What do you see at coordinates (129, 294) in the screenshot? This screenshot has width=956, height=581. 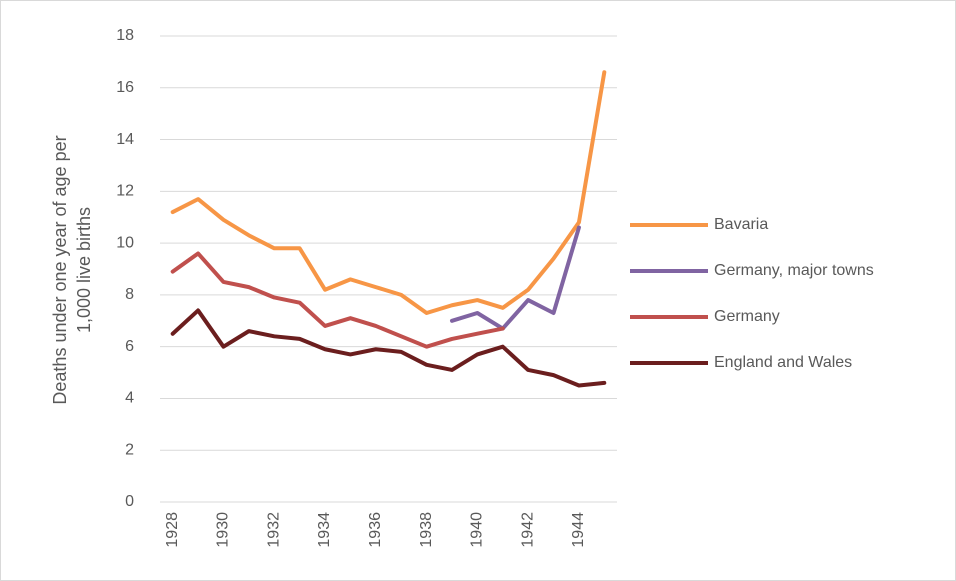 I see `y-tick-label: 8` at bounding box center [129, 294].